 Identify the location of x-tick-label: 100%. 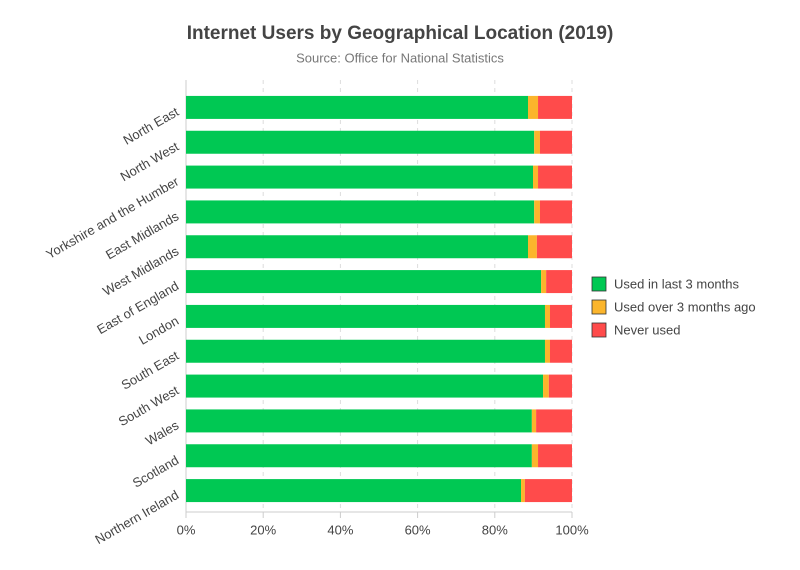
(572, 529).